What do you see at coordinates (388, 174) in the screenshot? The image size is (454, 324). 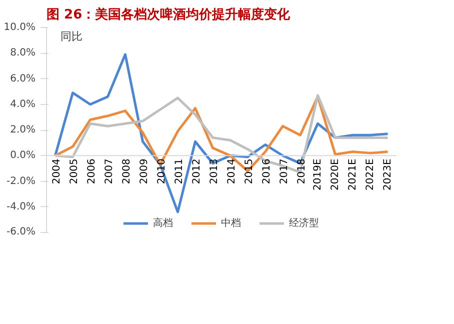 I see `x-tick-label: 2023E` at bounding box center [388, 174].